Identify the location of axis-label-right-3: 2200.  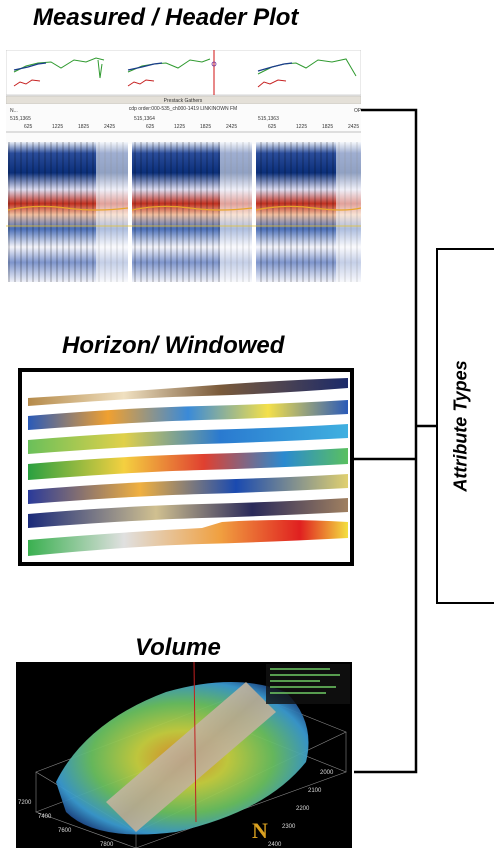
(303, 809).